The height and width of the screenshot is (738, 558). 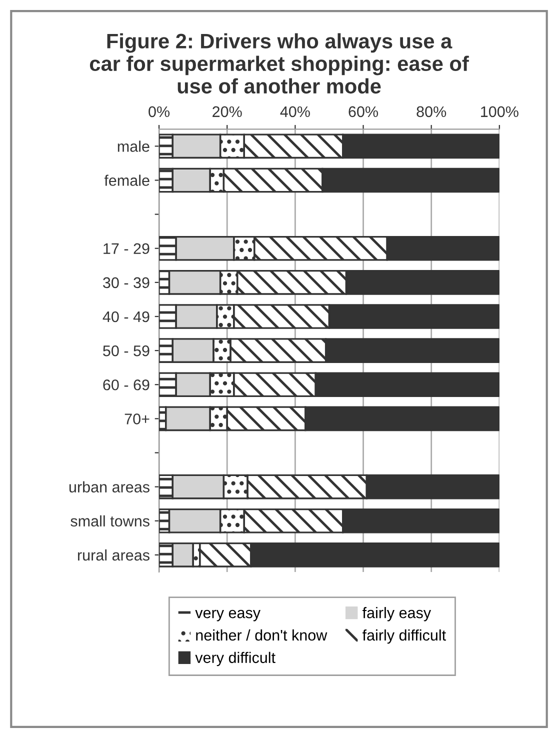 I want to click on x-tick-label: 0%, so click(x=159, y=112).